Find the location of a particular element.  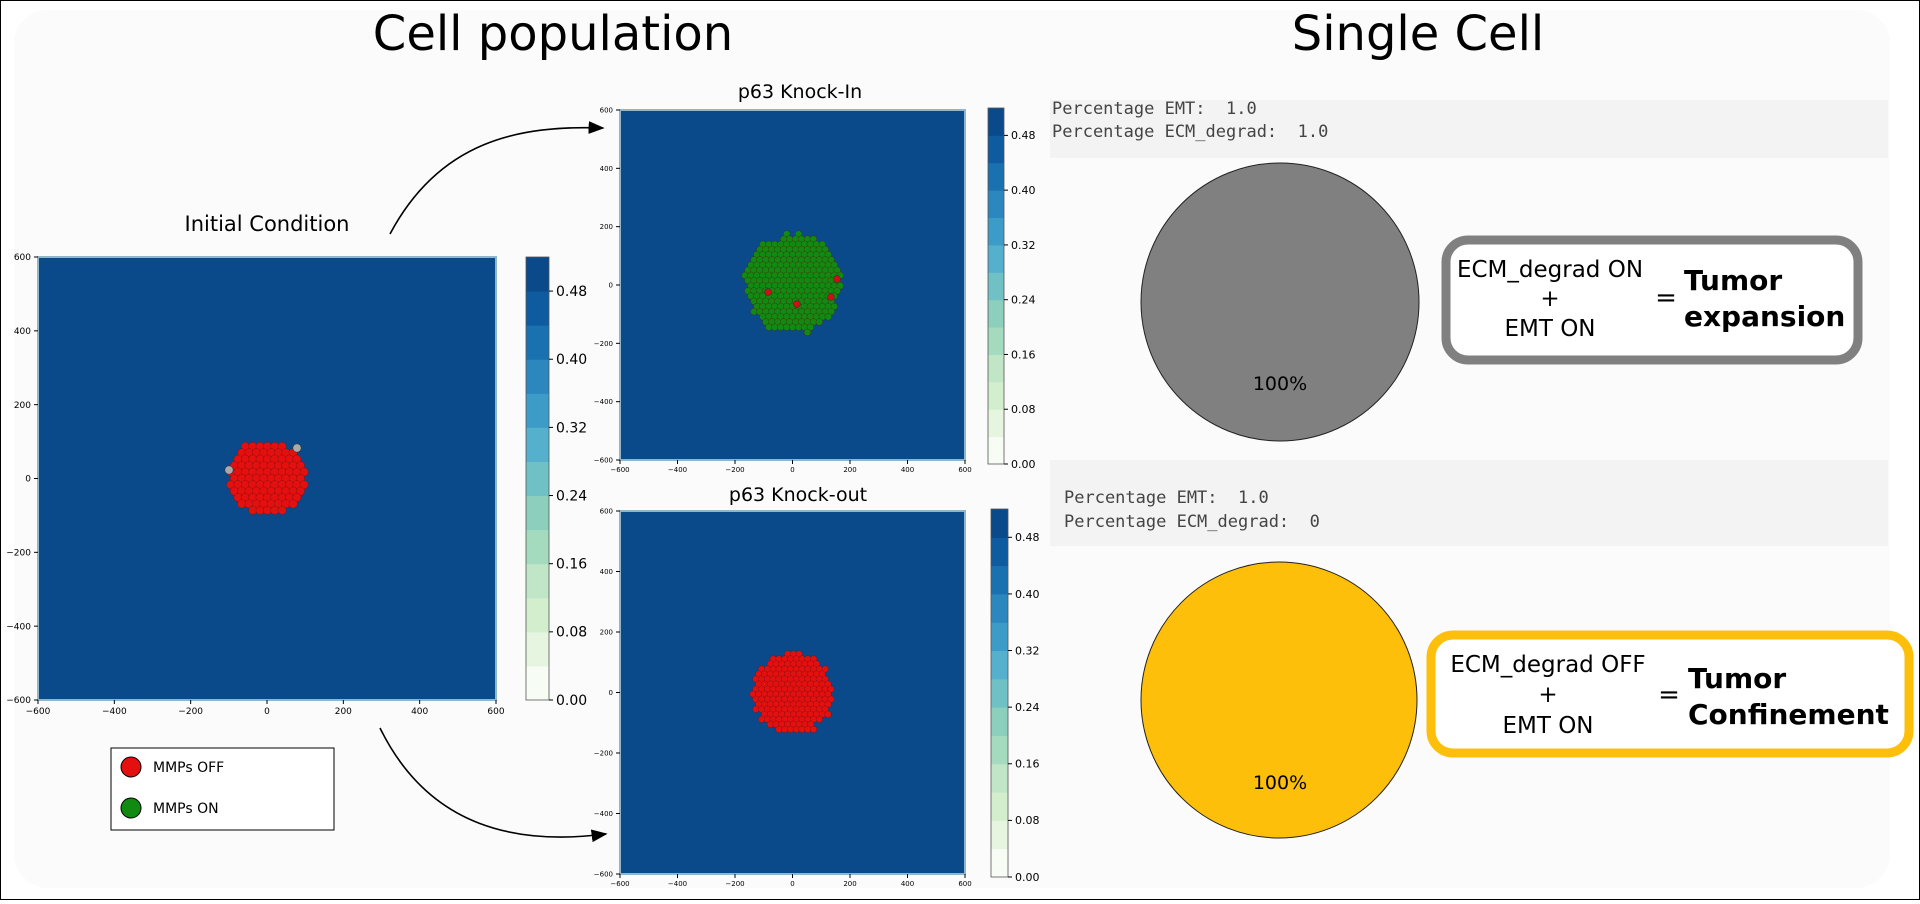

bottom-result-box is located at coordinates (1670, 694).